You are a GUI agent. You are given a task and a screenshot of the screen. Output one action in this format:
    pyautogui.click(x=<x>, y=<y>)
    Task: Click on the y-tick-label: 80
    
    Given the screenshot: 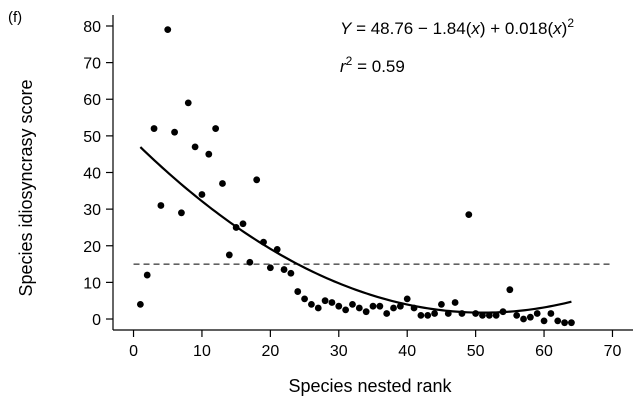 What is the action you would take?
    pyautogui.click(x=92, y=27)
    